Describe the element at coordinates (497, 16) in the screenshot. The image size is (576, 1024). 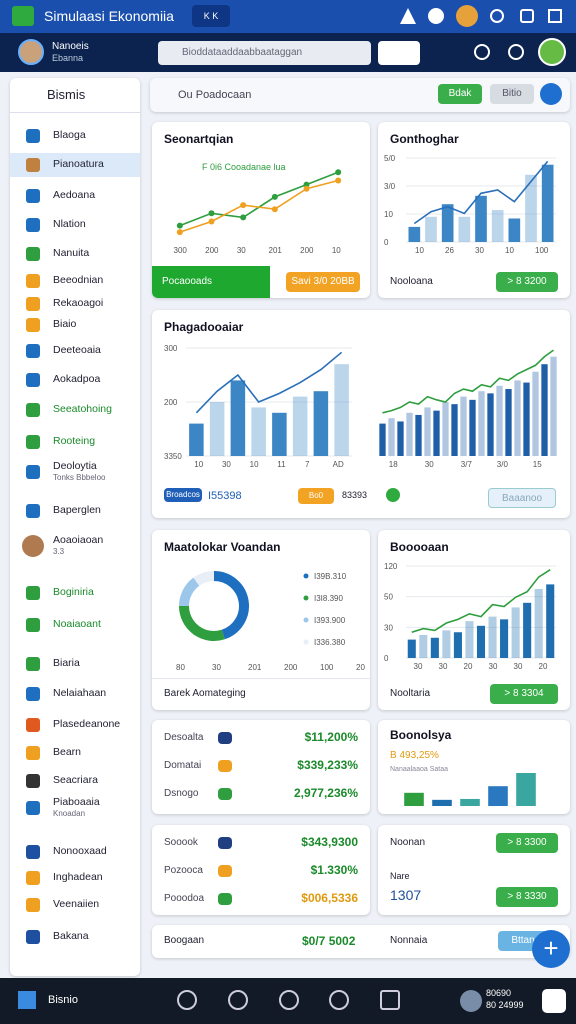
I see `settings-icon` at that location.